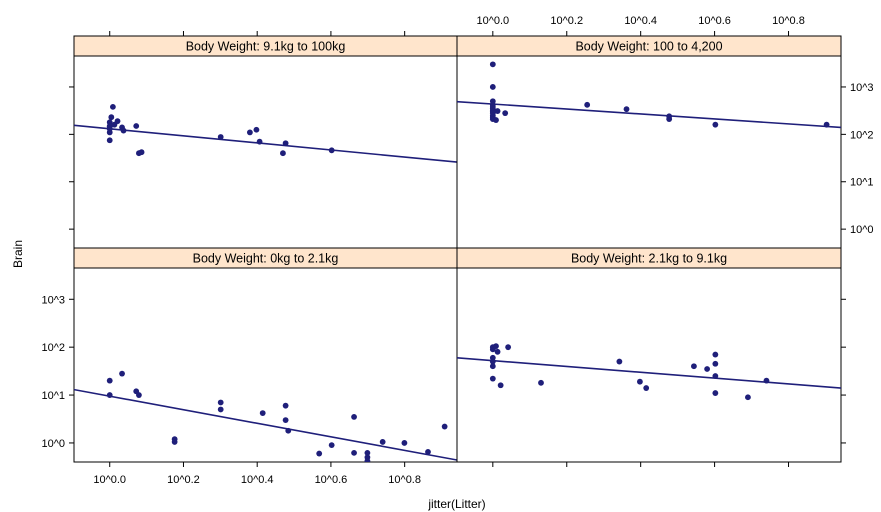 The image size is (881, 512). What do you see at coordinates (18, 254) in the screenshot?
I see `y-axis-title: Brain` at bounding box center [18, 254].